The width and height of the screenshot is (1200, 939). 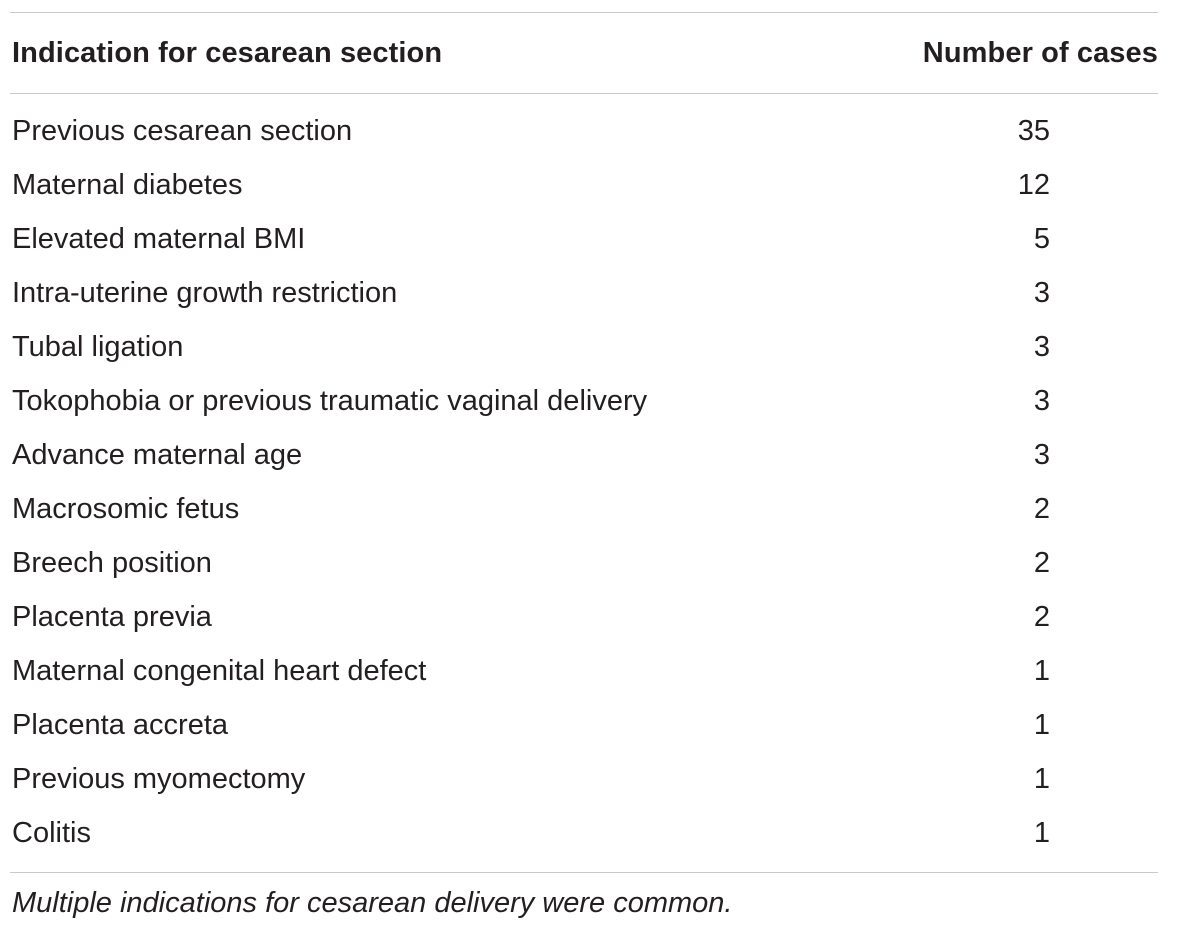 What do you see at coordinates (584, 293) in the screenshot?
I see `table-row: Intra-uterine growth restriction 3` at bounding box center [584, 293].